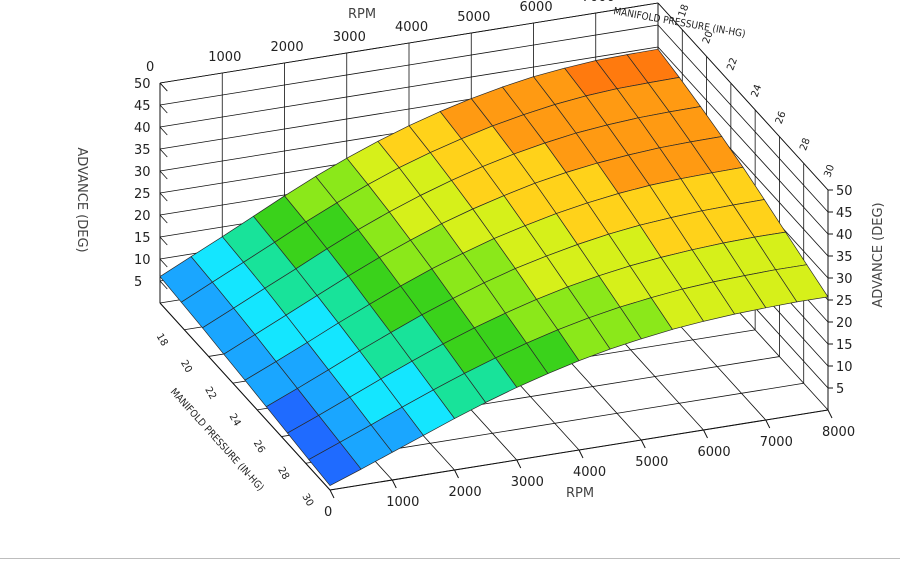 This screenshot has height=561, width=900. I want to click on rpm-bottom-tick-label: 4000, so click(589, 472).